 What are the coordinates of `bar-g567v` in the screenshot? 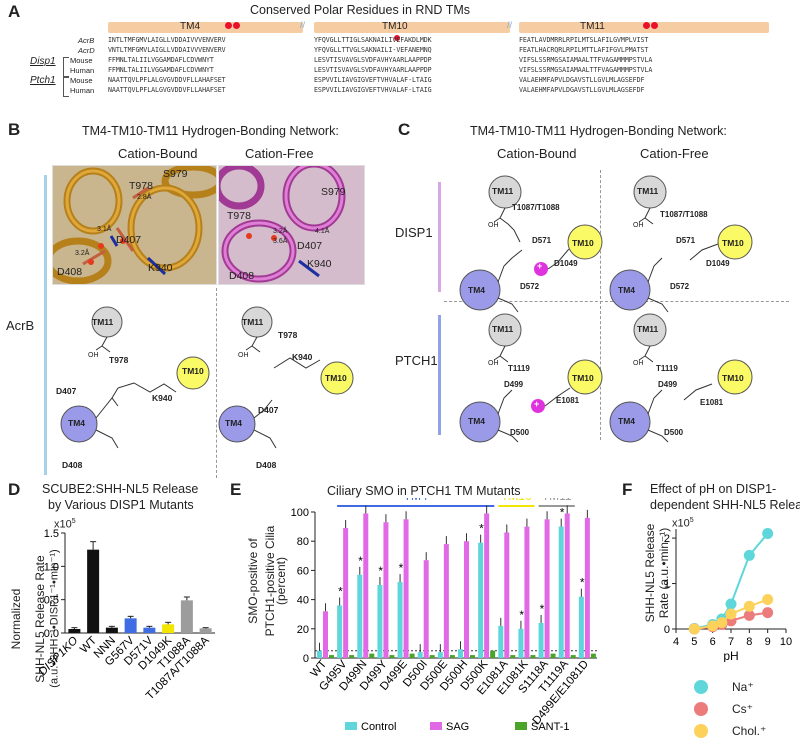 It's located at (130, 625).